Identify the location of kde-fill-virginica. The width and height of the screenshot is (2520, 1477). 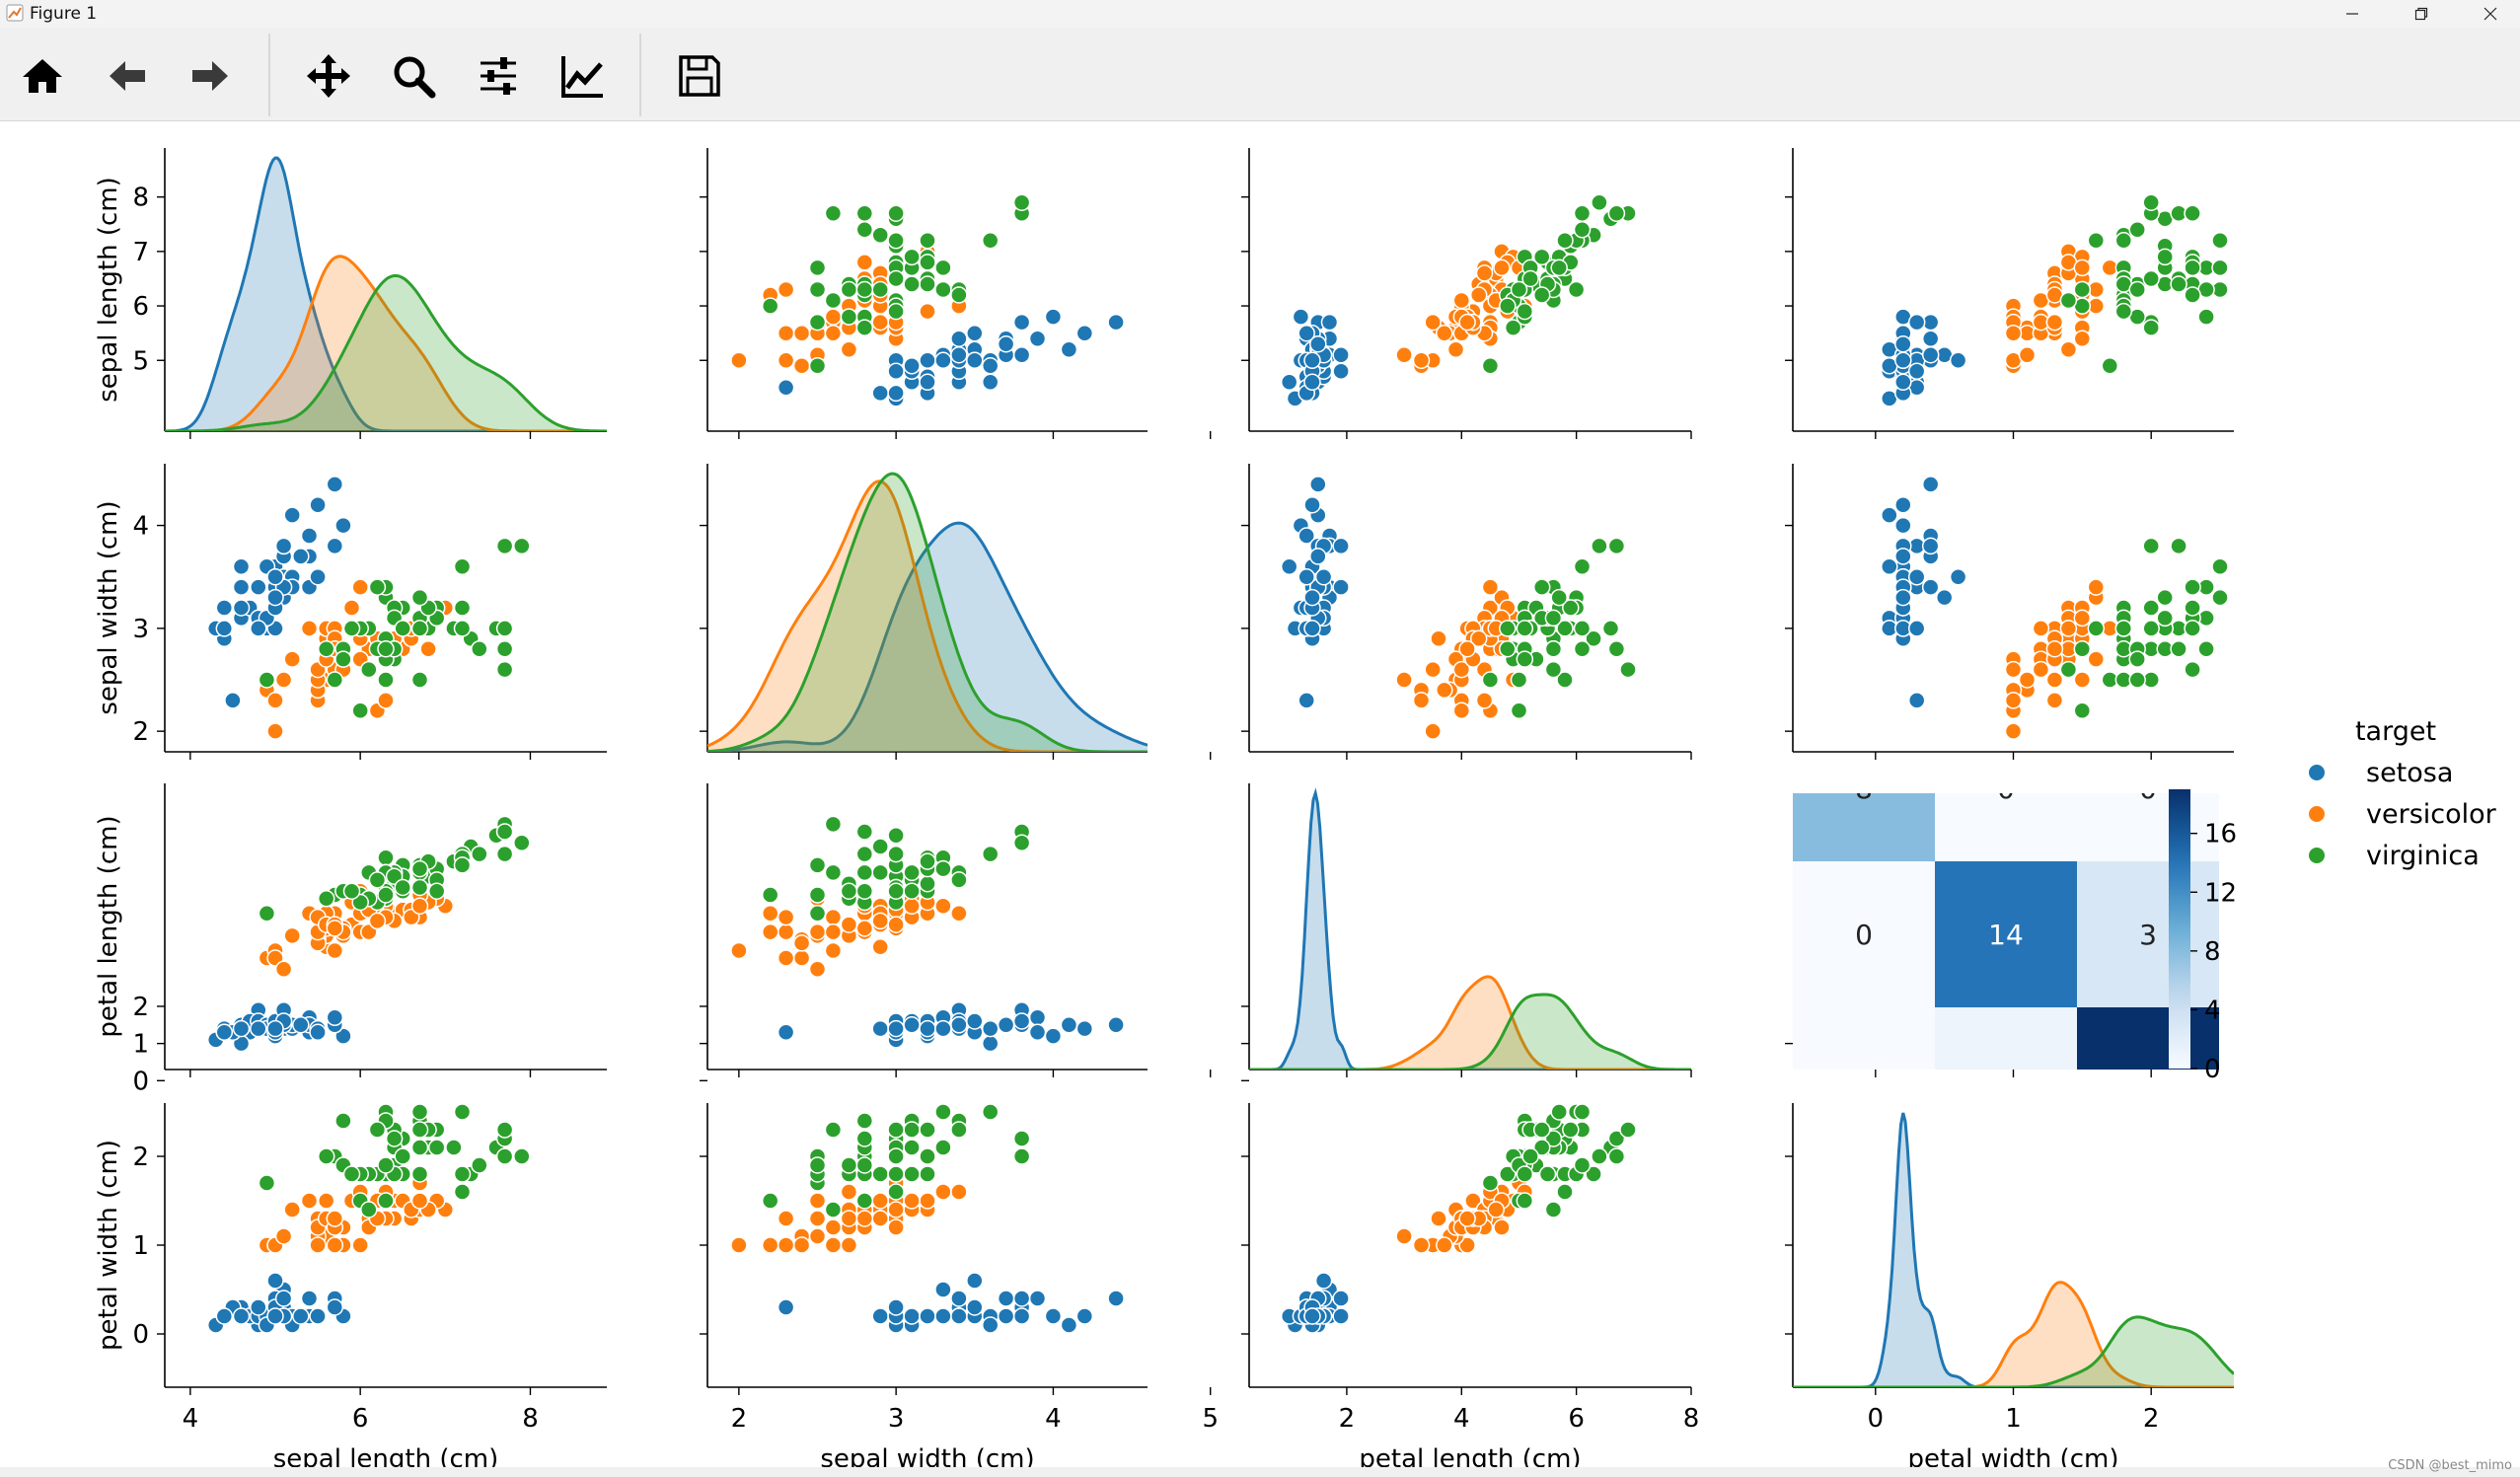
(2013, 1351).